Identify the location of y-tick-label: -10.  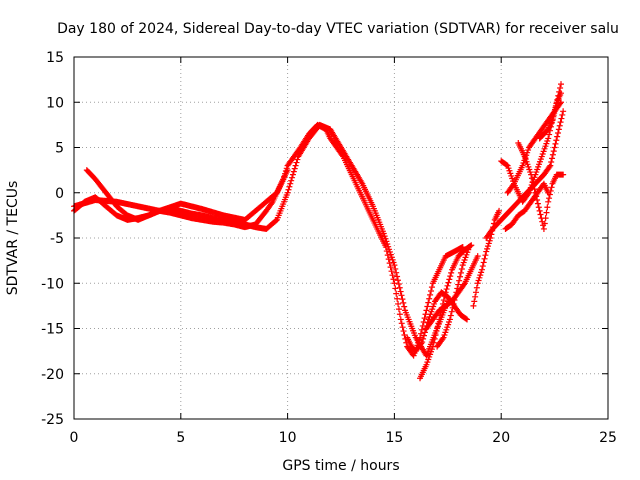
(52, 284).